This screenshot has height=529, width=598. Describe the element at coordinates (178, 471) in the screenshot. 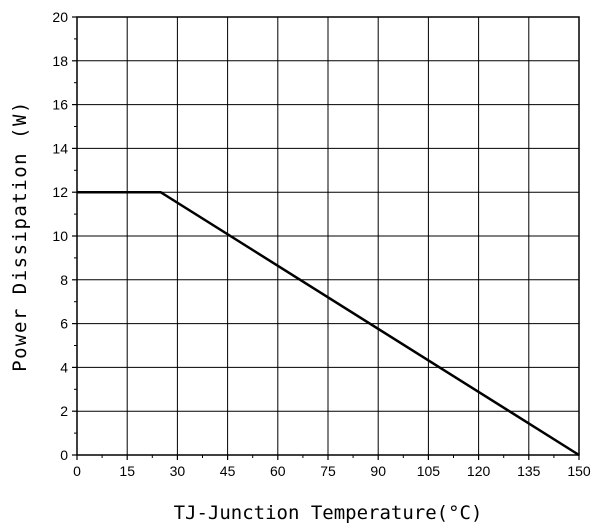

I see `x-tick-label-2: 30` at that location.